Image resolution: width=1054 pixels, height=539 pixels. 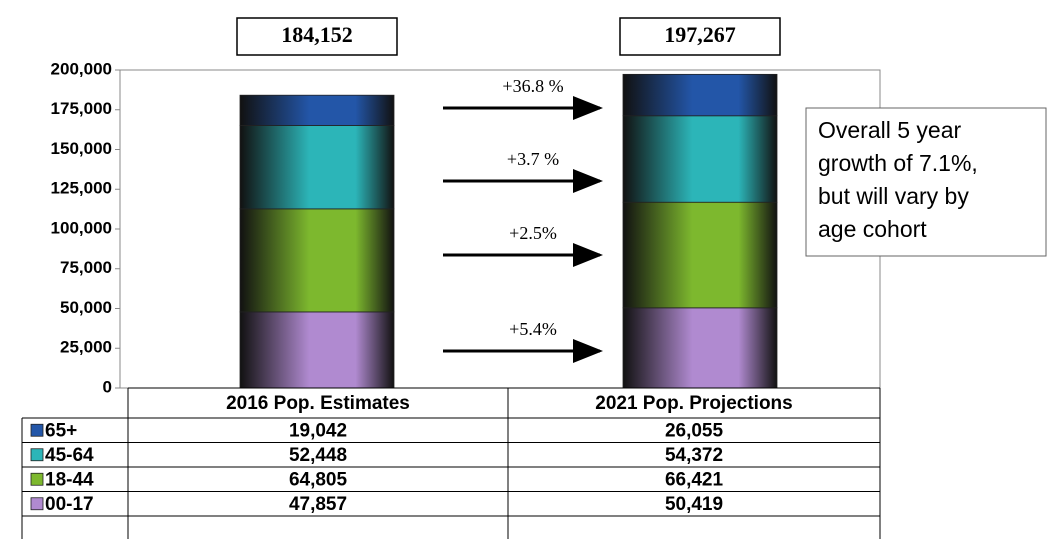 I want to click on y-tick-label: 125,000, so click(x=81, y=188).